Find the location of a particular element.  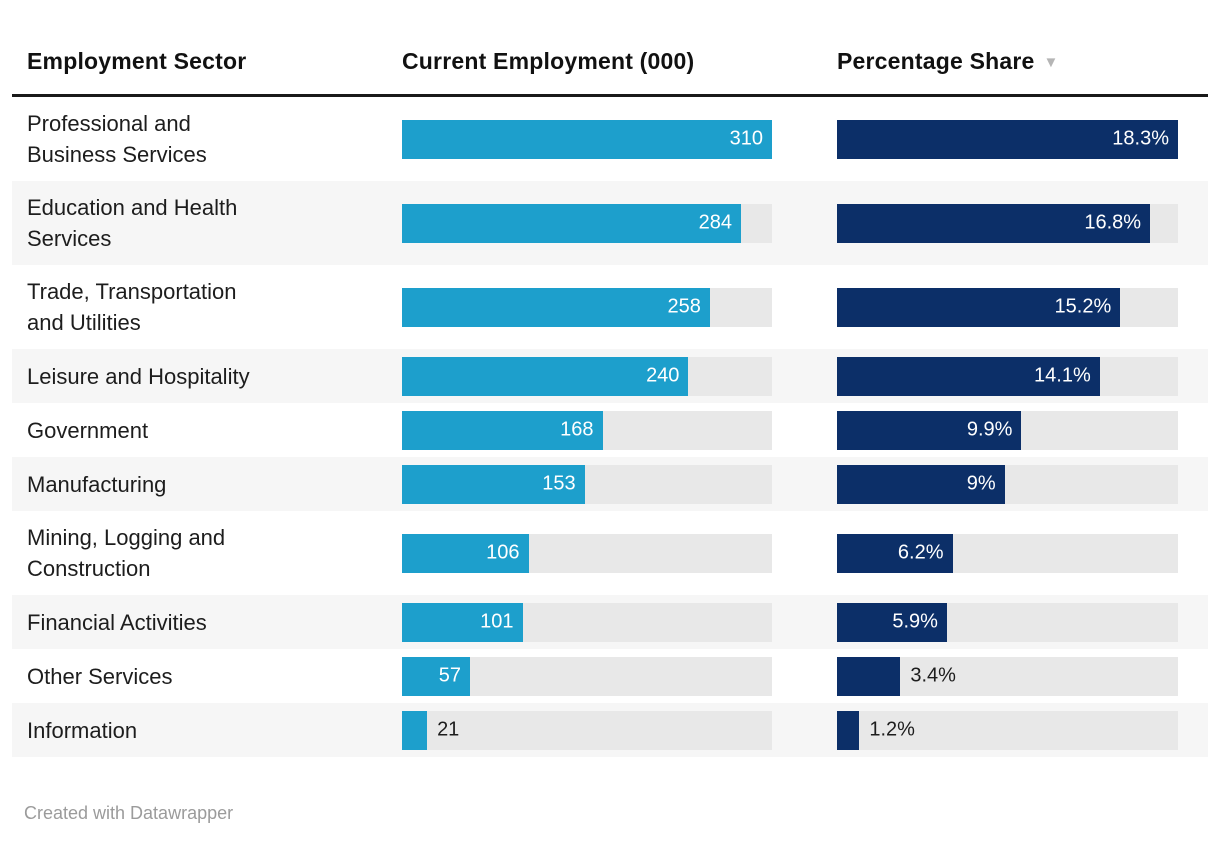

share-value: 14.1% is located at coordinates (1062, 375).